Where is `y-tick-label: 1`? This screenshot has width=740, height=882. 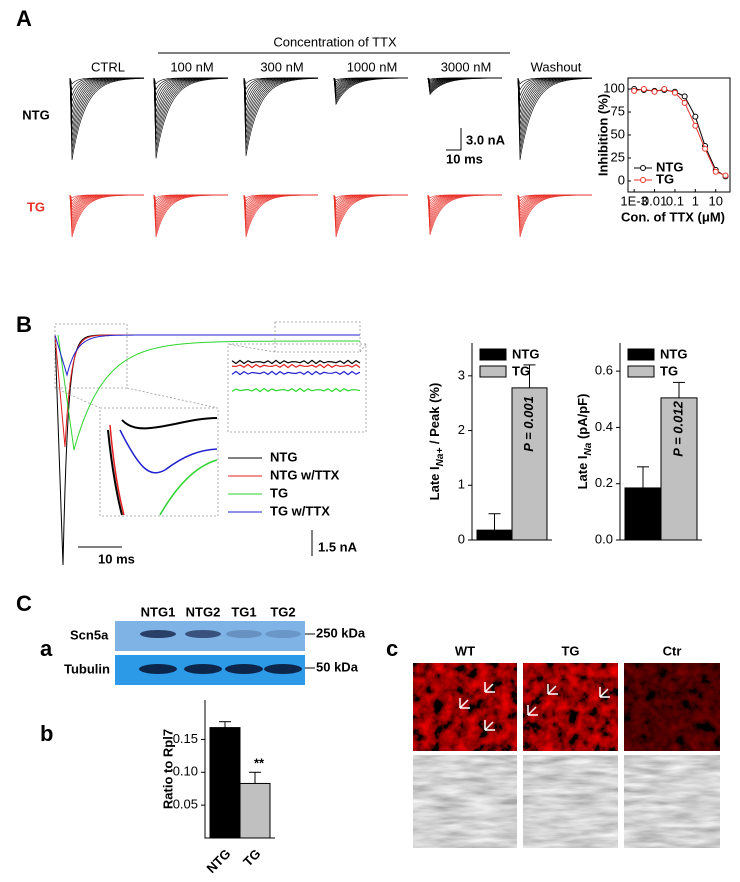 y-tick-label: 1 is located at coordinates (461, 484).